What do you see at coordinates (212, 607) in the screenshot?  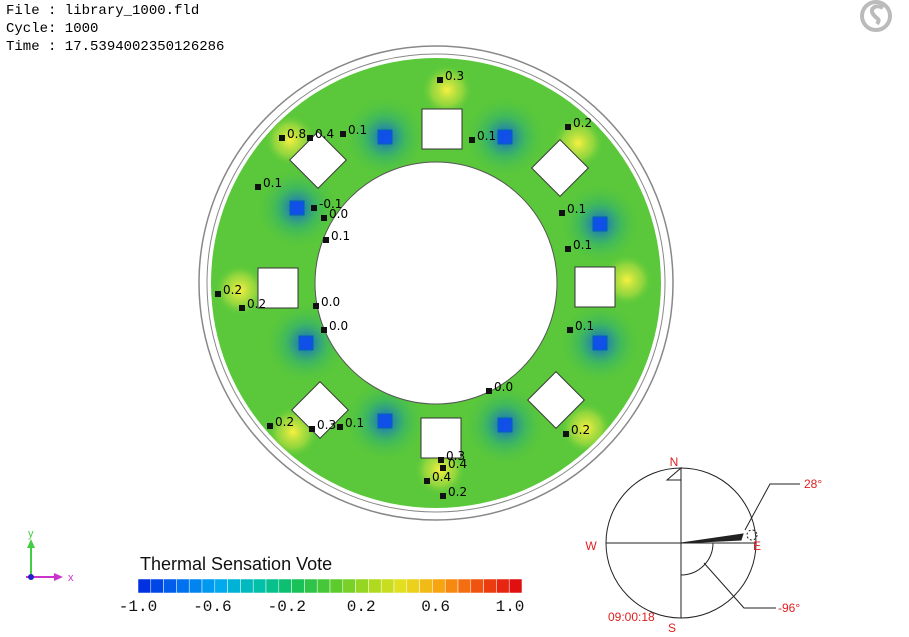 I see `colorbar-tick: -0.6` at bounding box center [212, 607].